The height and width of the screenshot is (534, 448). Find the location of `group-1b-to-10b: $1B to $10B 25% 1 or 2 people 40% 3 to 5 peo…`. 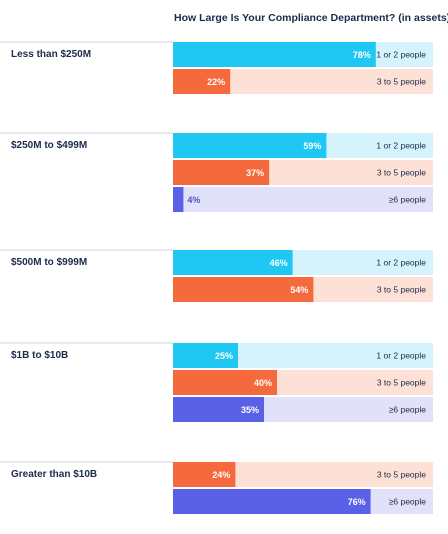

group-1b-to-10b: $1B to $10B 25% 1 or 2 people 40% 3 to 5 peo… is located at coordinates (216, 382).